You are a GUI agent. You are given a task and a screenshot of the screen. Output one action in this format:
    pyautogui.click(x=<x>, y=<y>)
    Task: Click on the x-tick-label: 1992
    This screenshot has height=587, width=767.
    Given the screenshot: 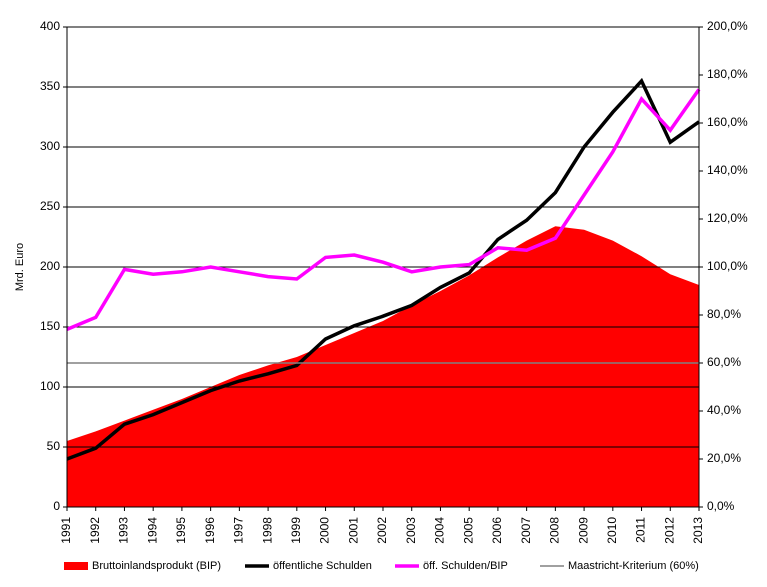 What is the action you would take?
    pyautogui.click(x=95, y=530)
    